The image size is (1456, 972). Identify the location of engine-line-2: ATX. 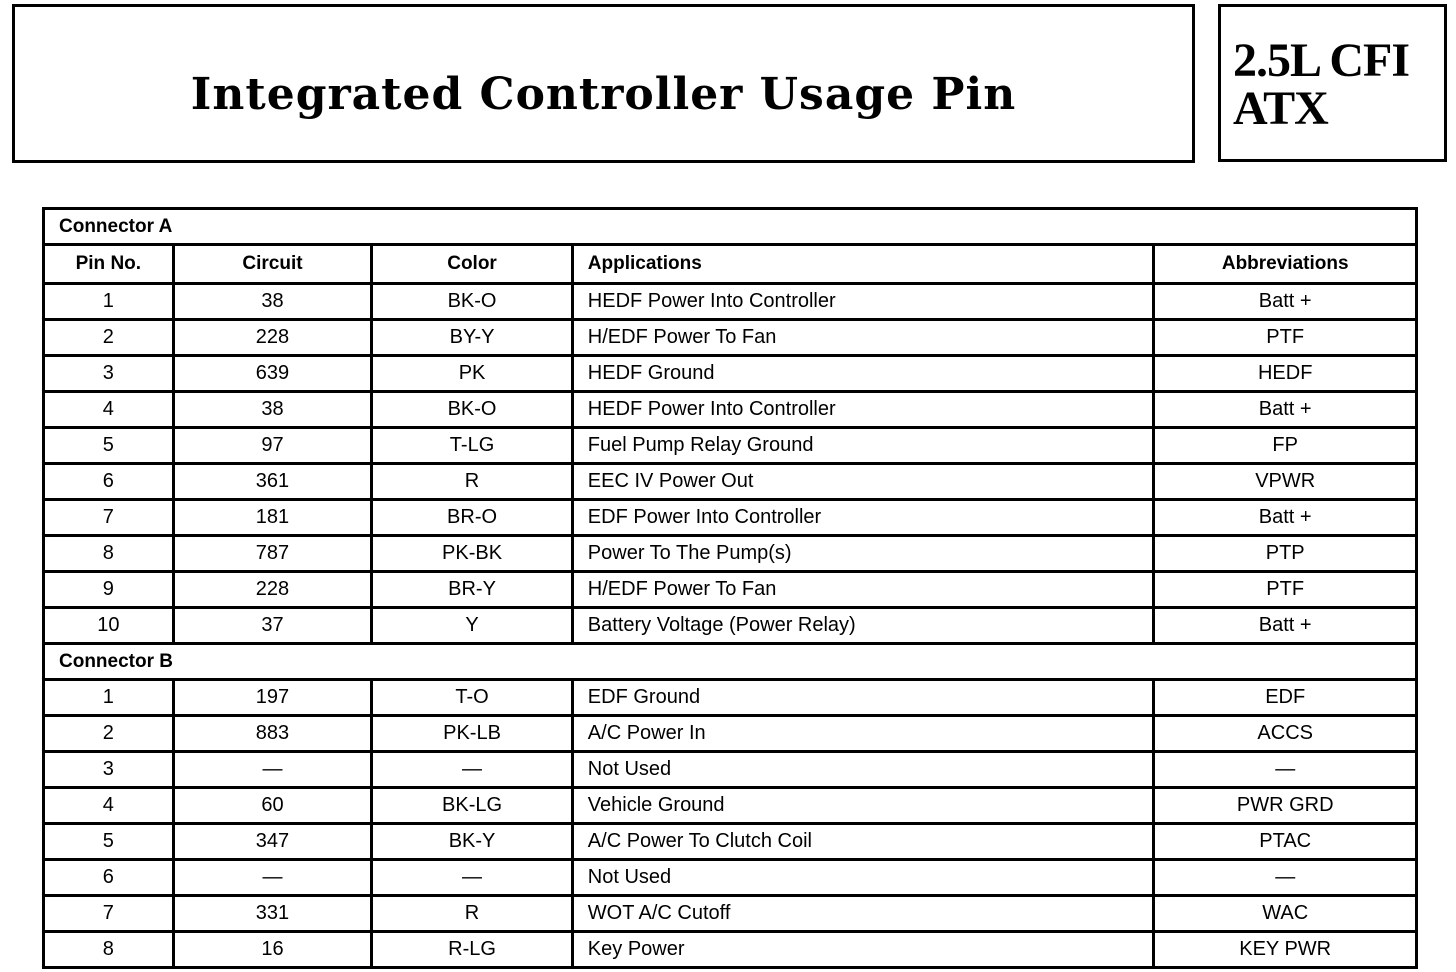
(1281, 108).